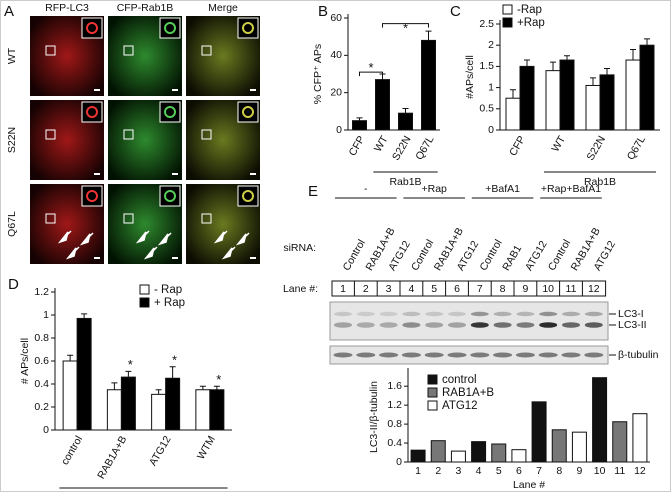 The width and height of the screenshot is (671, 492). What do you see at coordinates (517, 146) in the screenshot?
I see `x-tick-label: CFP` at bounding box center [517, 146].